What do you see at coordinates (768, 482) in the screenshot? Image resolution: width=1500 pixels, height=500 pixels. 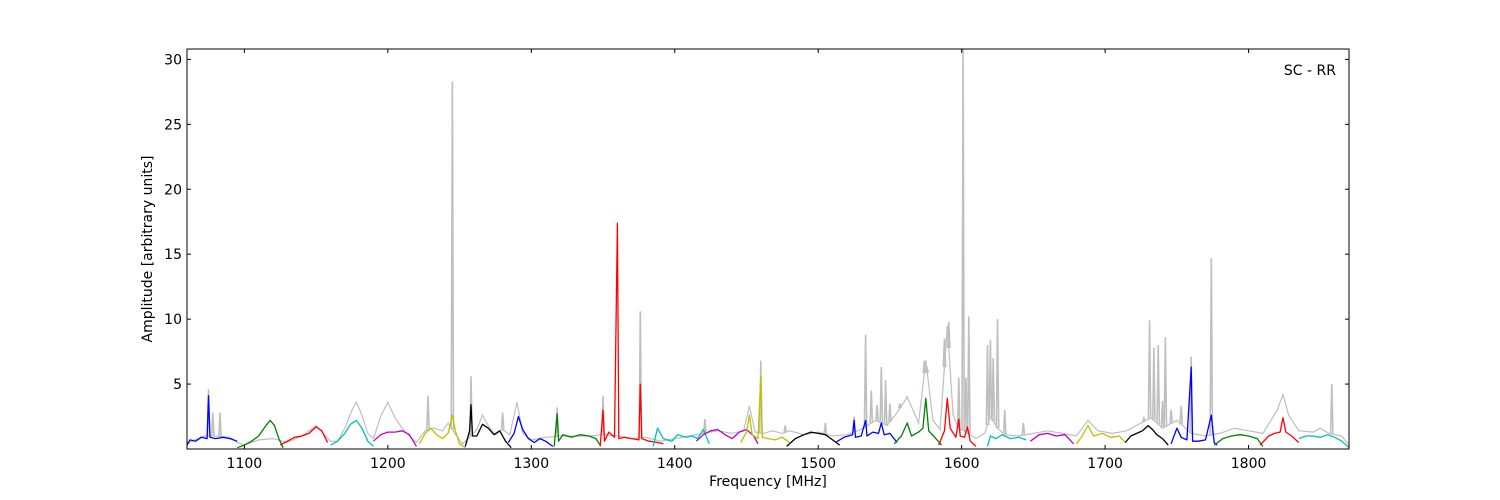 I see `x-axis-label: Frequency [MHz]` at bounding box center [768, 482].